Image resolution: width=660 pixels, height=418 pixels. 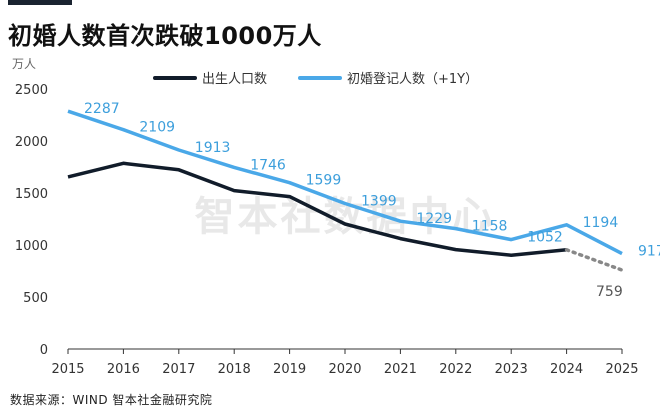 I want to click on data-label-marriages: 2109, so click(x=157, y=128).